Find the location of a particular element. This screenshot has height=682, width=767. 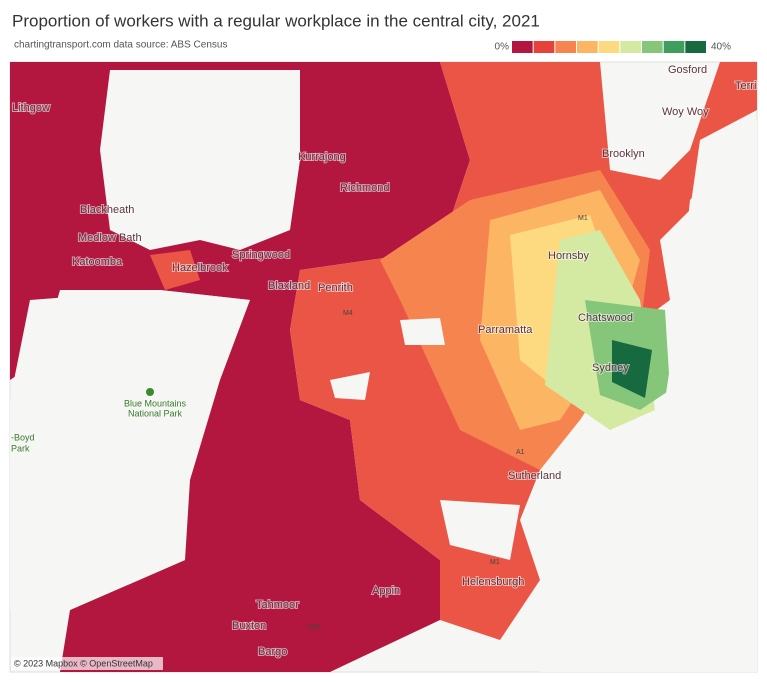

place-label: Hornsby is located at coordinates (568, 256).